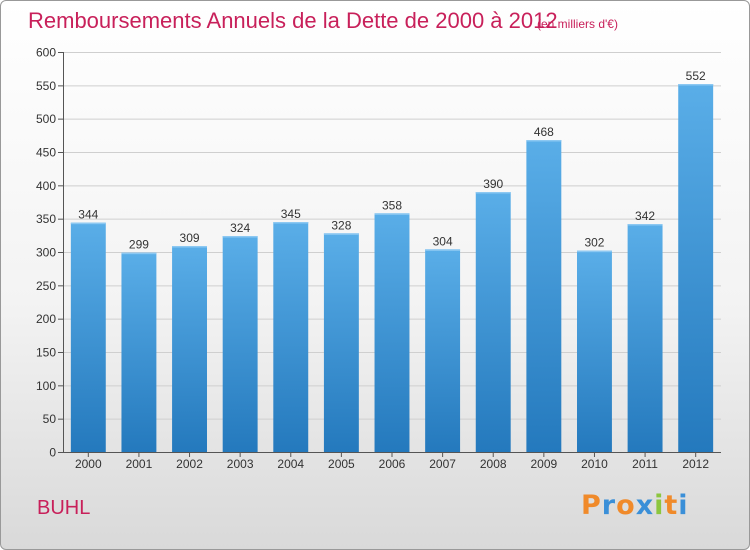 Image resolution: width=750 pixels, height=550 pixels. Describe the element at coordinates (392, 464) in the screenshot. I see `x-tick-label: 2006` at that location.